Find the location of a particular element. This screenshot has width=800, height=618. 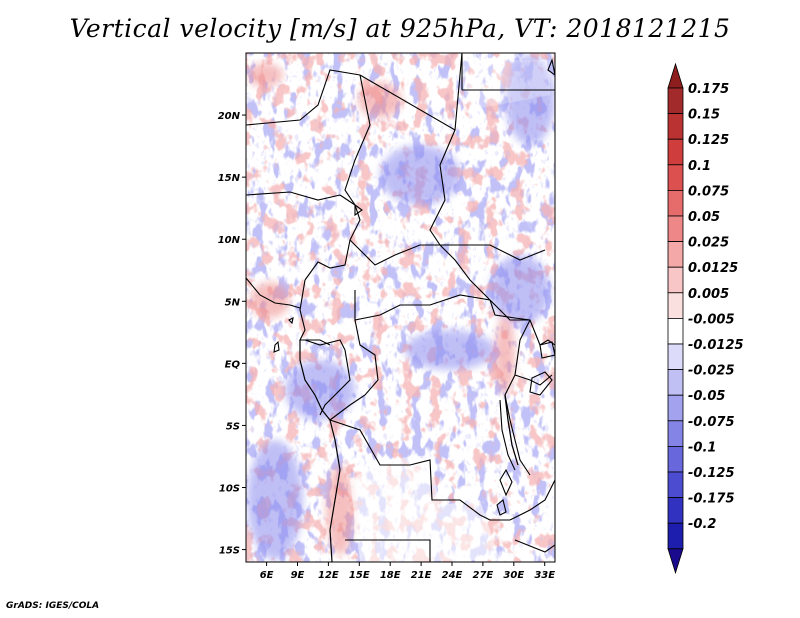

colorbar-label: -0.125 is located at coordinates (711, 473).